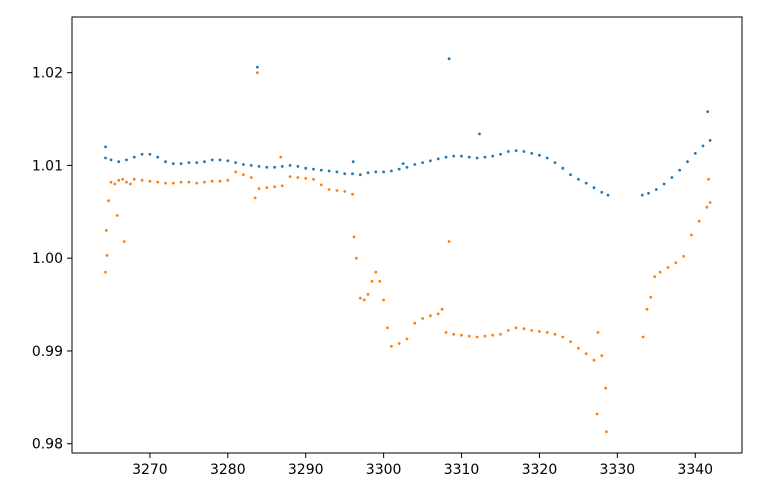 The height and width of the screenshot is (500, 760). What do you see at coordinates (384, 470) in the screenshot?
I see `x-tick-label: 3300` at bounding box center [384, 470].